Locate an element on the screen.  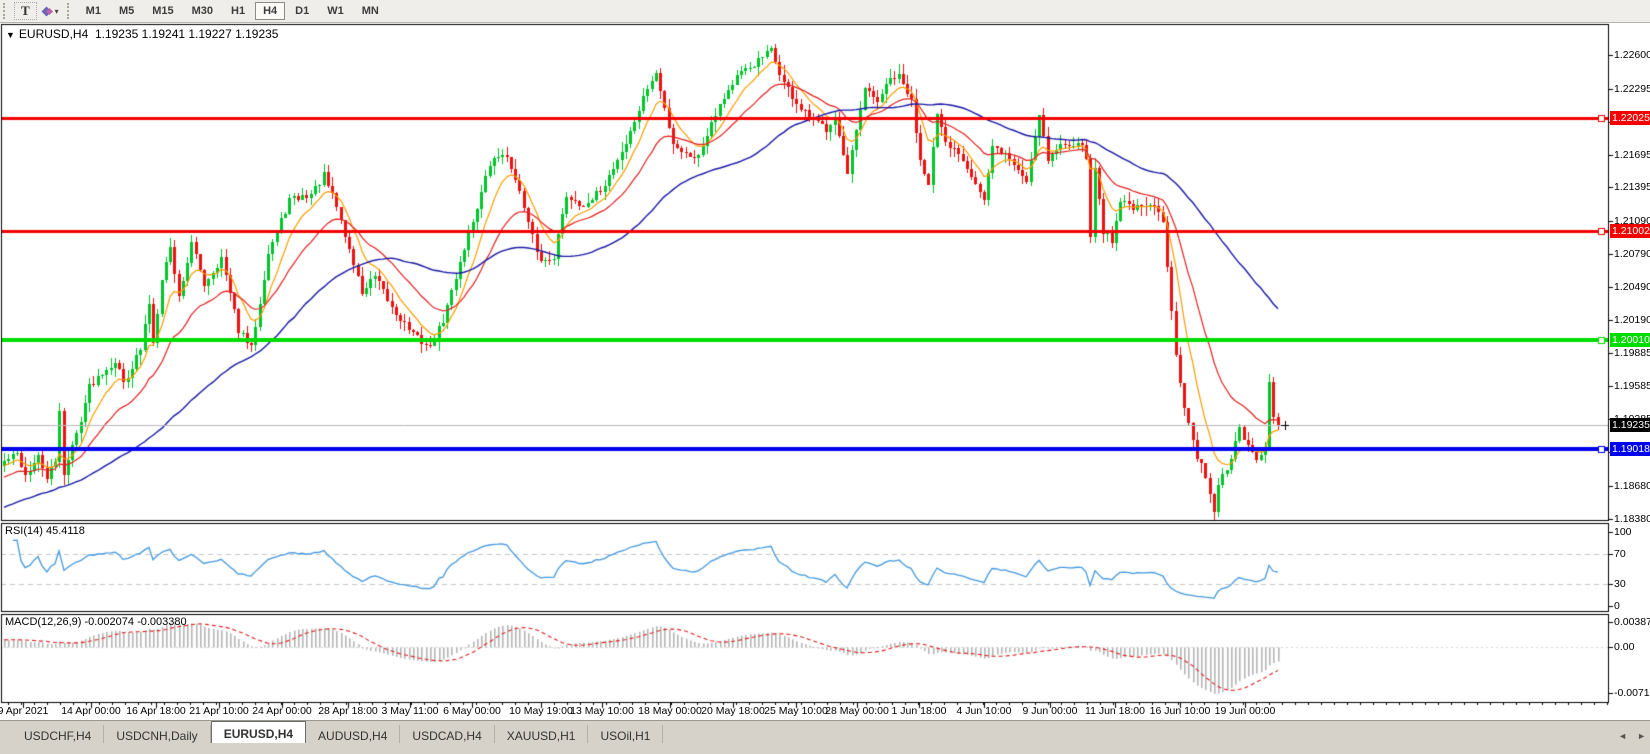
tab-scroll-left-icon: ◄ is located at coordinates (1623, 736).